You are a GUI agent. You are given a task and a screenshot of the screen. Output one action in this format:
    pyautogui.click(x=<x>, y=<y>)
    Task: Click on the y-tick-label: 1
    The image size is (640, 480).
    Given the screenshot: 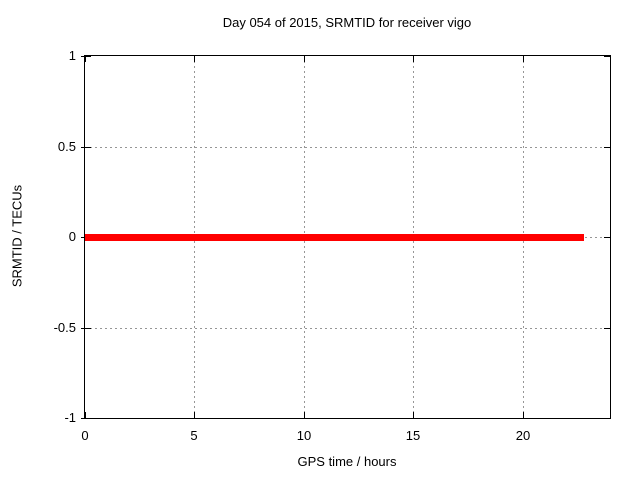 What is the action you would take?
    pyautogui.click(x=72, y=55)
    